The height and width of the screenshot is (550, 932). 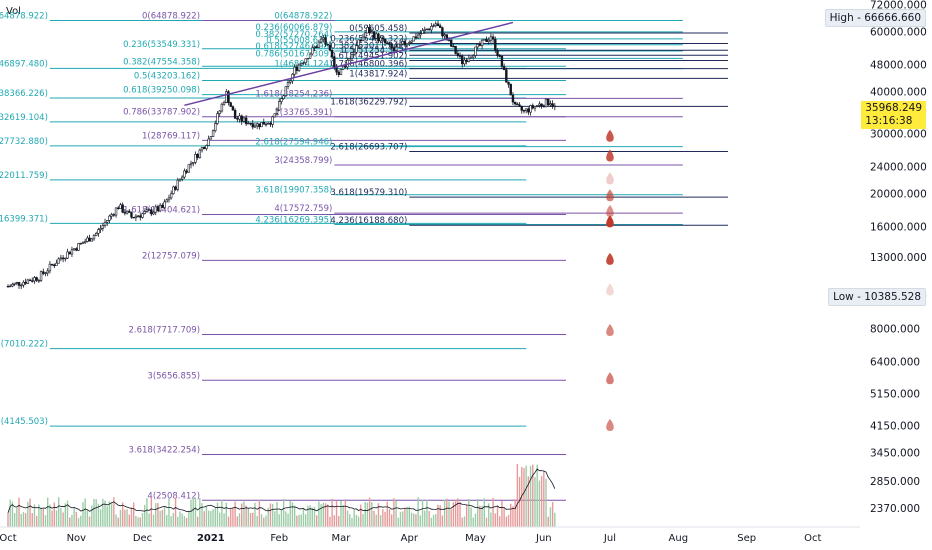 What do you see at coordinates (161, 113) in the screenshot?
I see `fib-label: 0.786(33787.902)` at bounding box center [161, 113].